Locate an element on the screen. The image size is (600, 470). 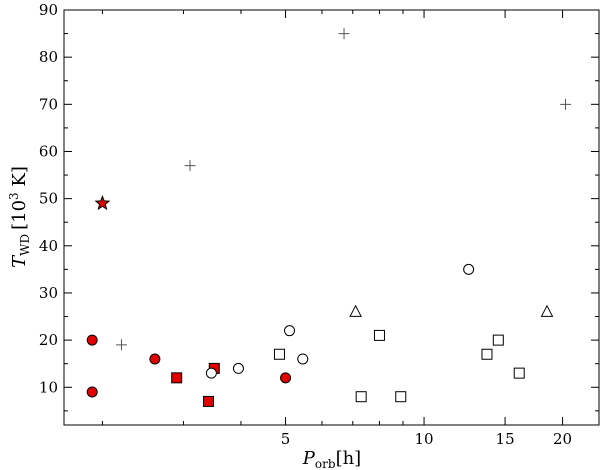
y-axis-label-pre: [10 is located at coordinates (19, 215).